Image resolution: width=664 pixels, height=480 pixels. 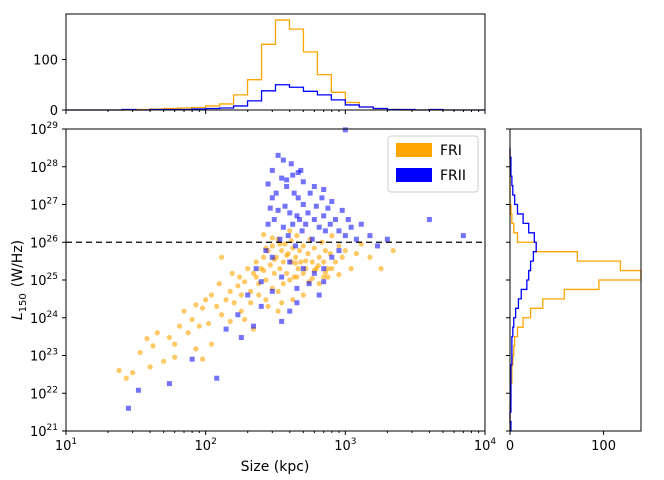 I want to click on y-tick-label: 1029, so click(x=44, y=129).